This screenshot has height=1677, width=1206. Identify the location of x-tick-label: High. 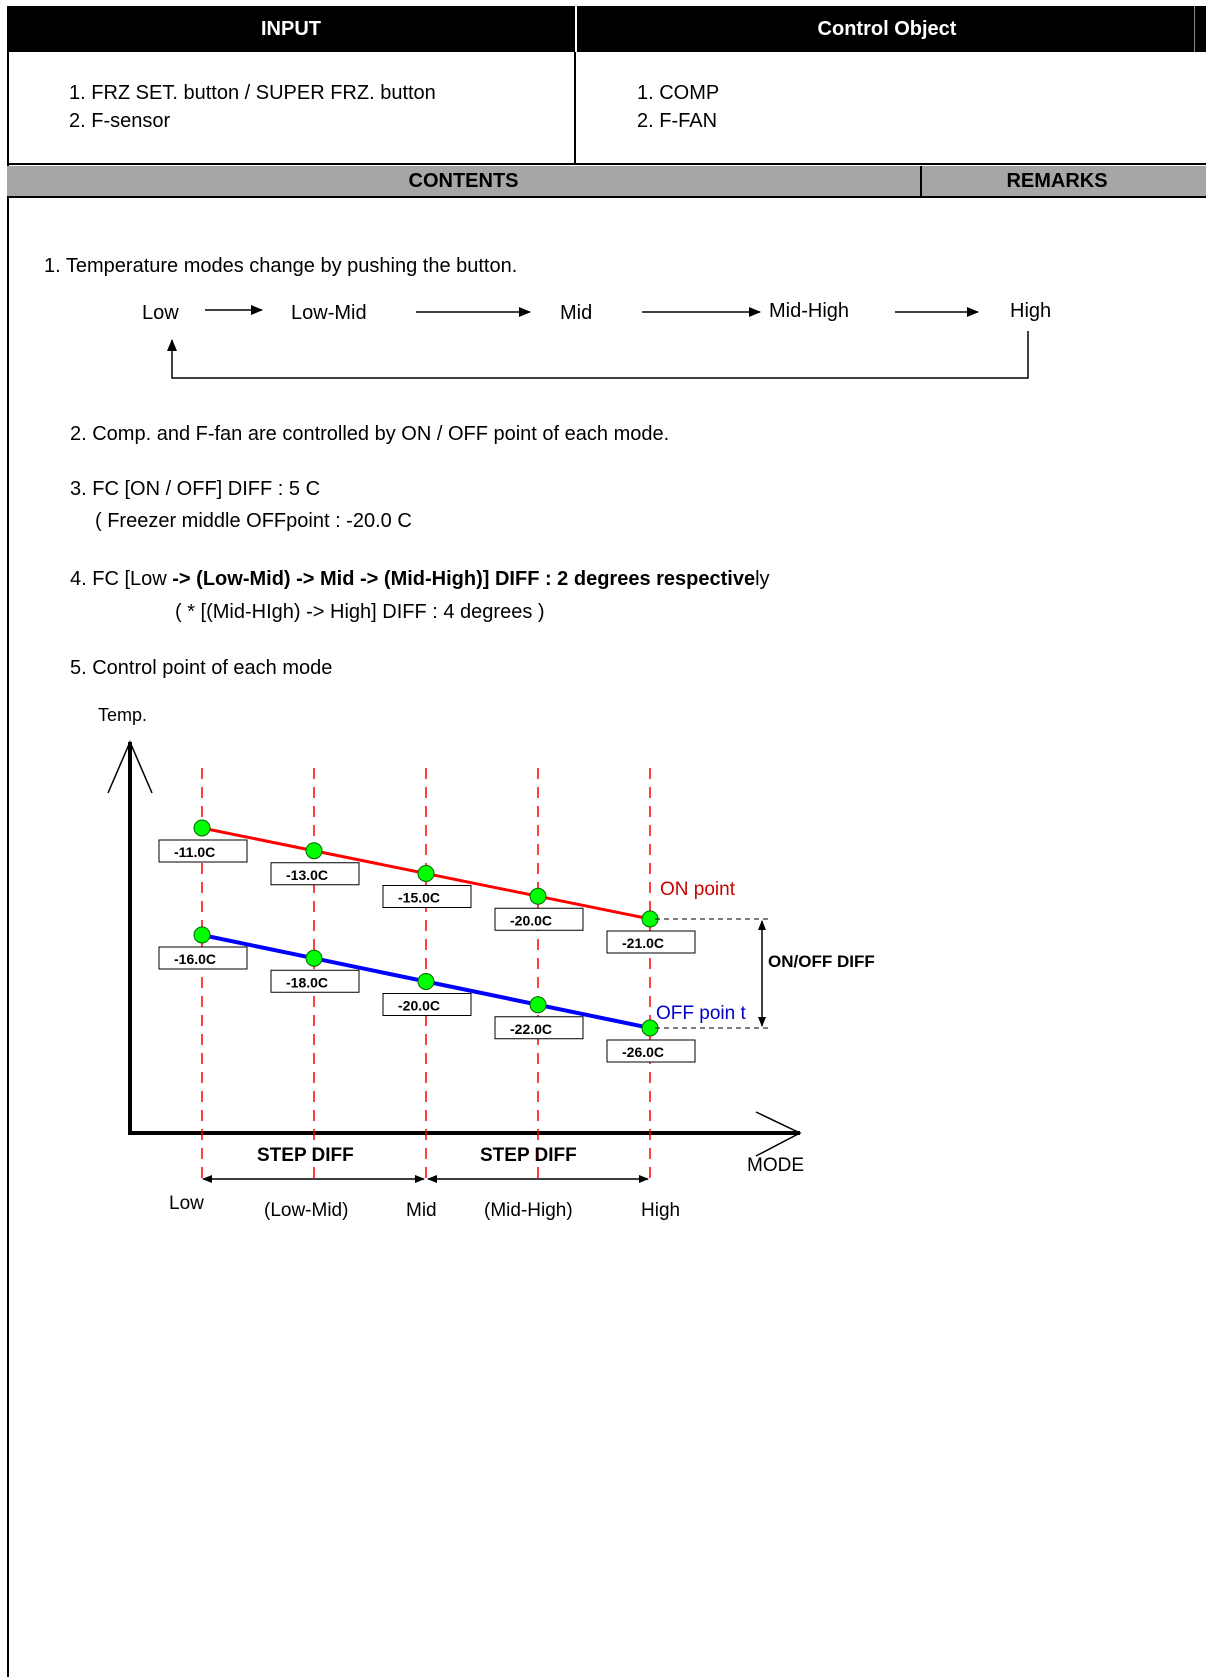
(660, 1210).